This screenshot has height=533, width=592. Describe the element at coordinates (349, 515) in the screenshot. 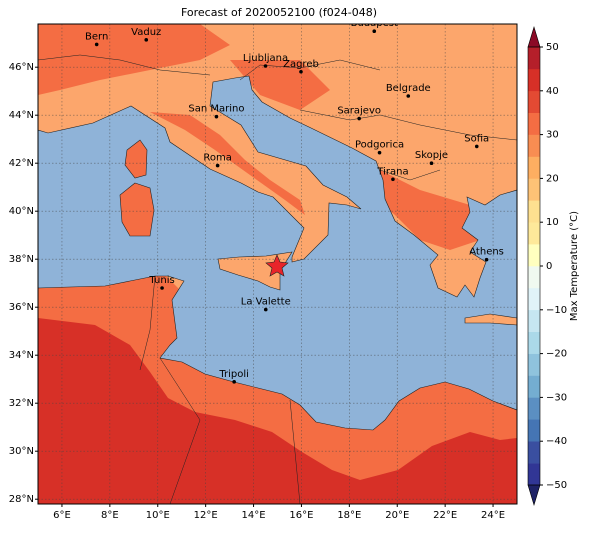

I see `x-tick-label: 18°E` at that location.